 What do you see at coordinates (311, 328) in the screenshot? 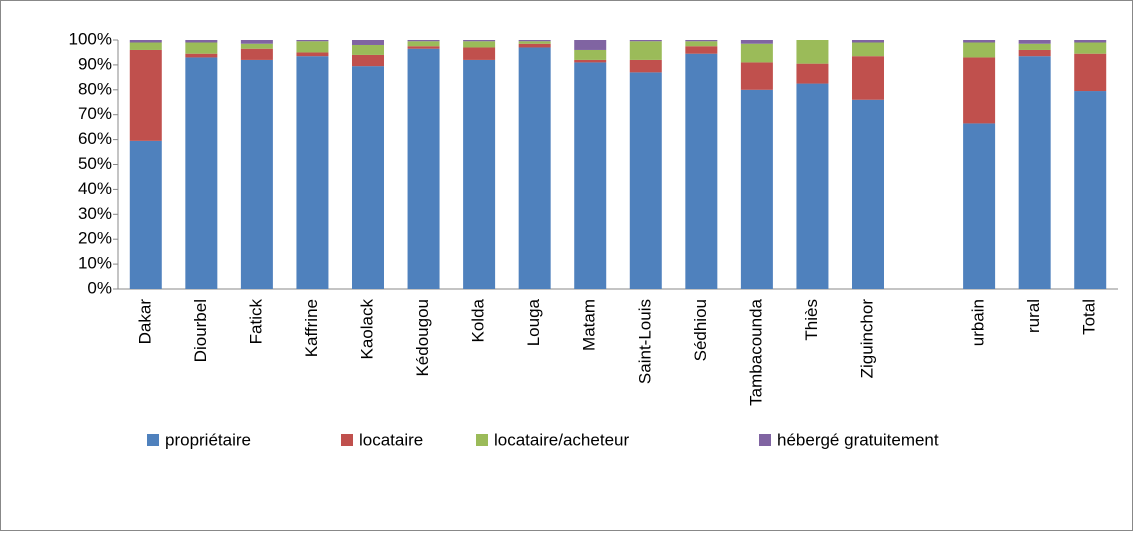
I see `x-tick-label: Kaffrine` at bounding box center [311, 328].